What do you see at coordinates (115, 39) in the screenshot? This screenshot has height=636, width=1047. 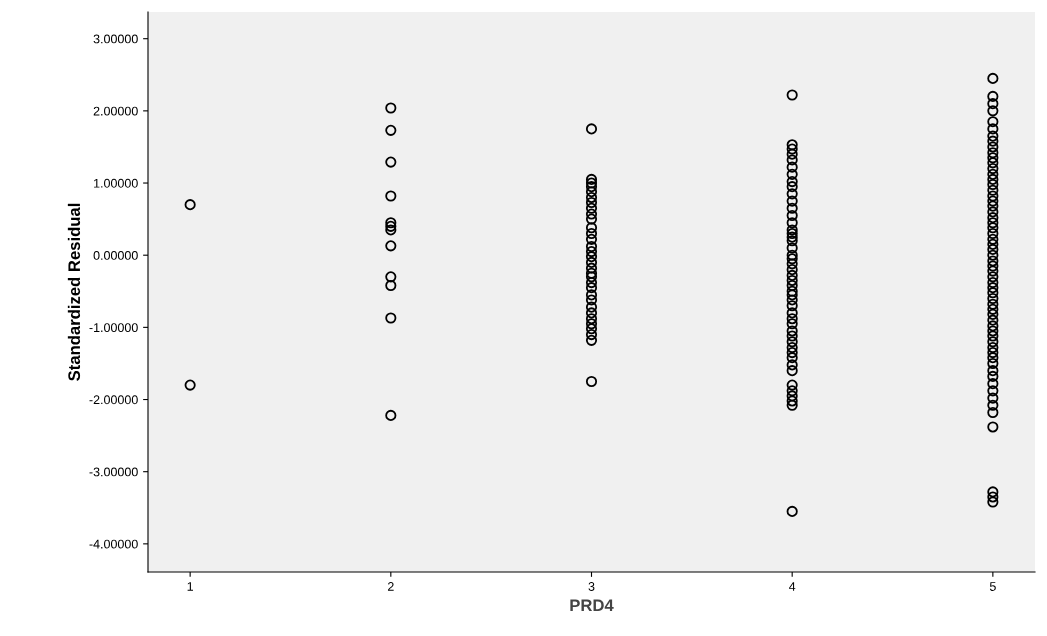 I see `y-tick-label: 3.00000` at bounding box center [115, 39].